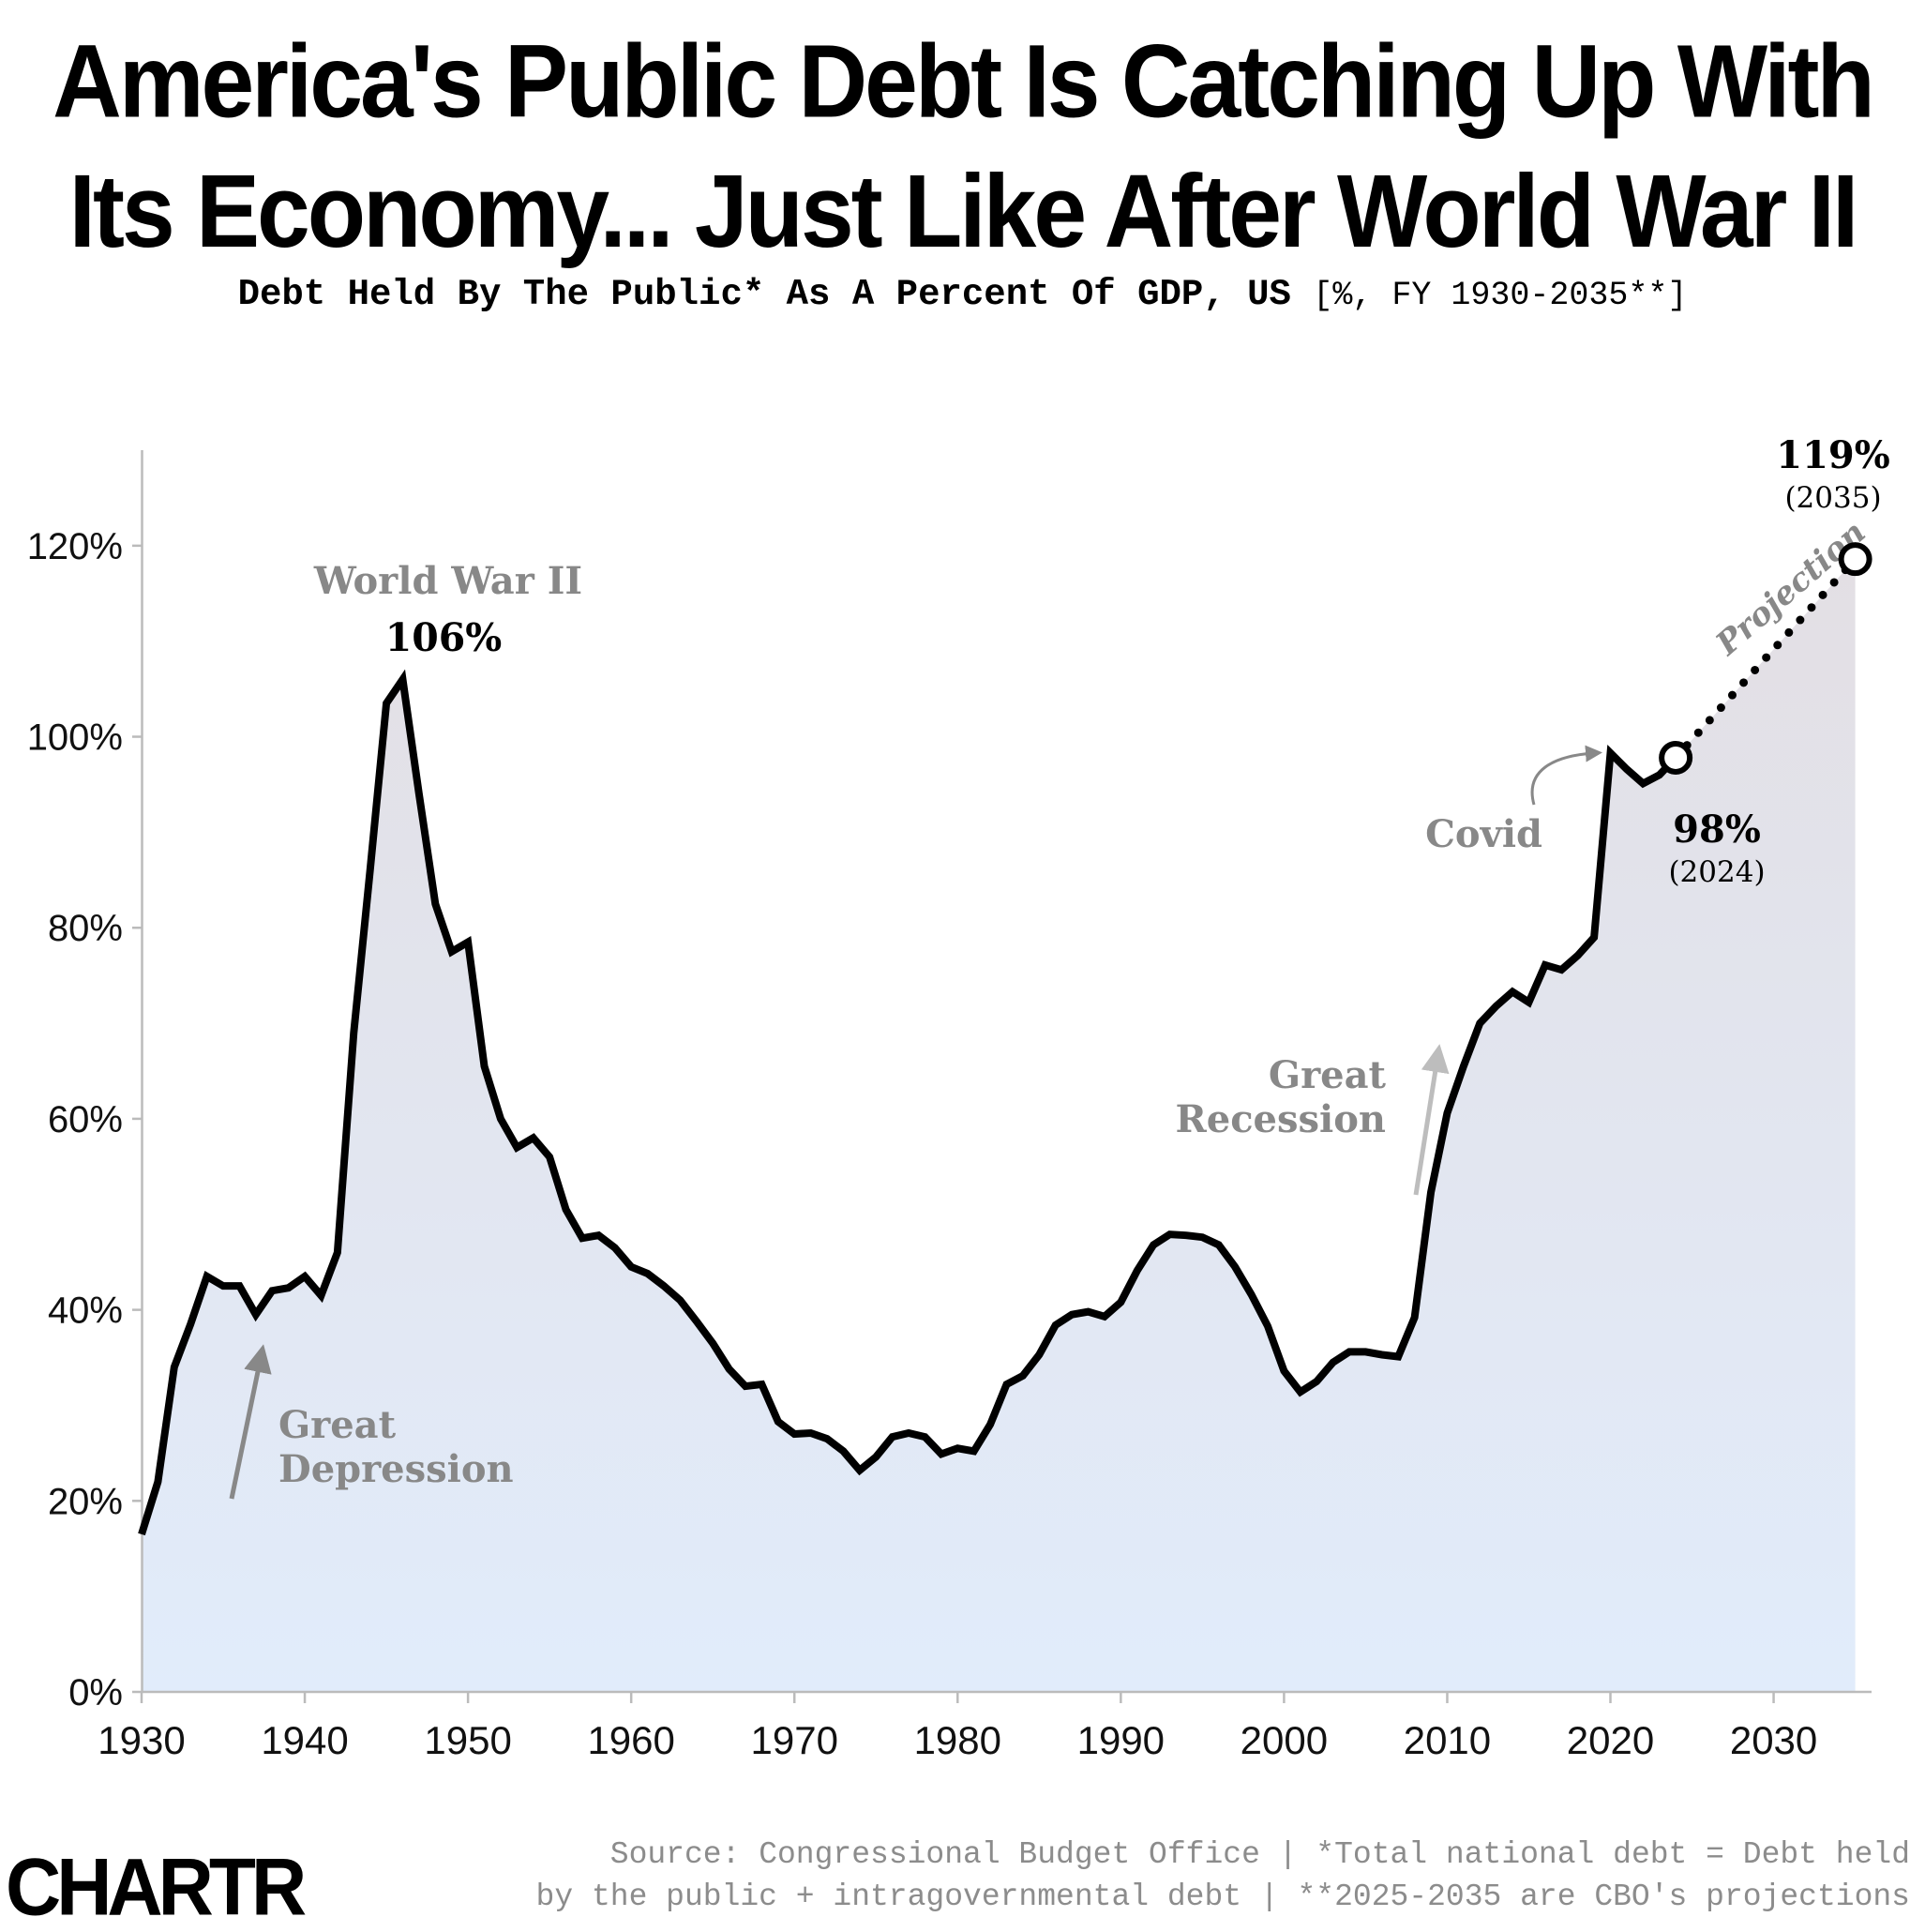  I want to click on x-tick-label: 1980, so click(958, 1740).